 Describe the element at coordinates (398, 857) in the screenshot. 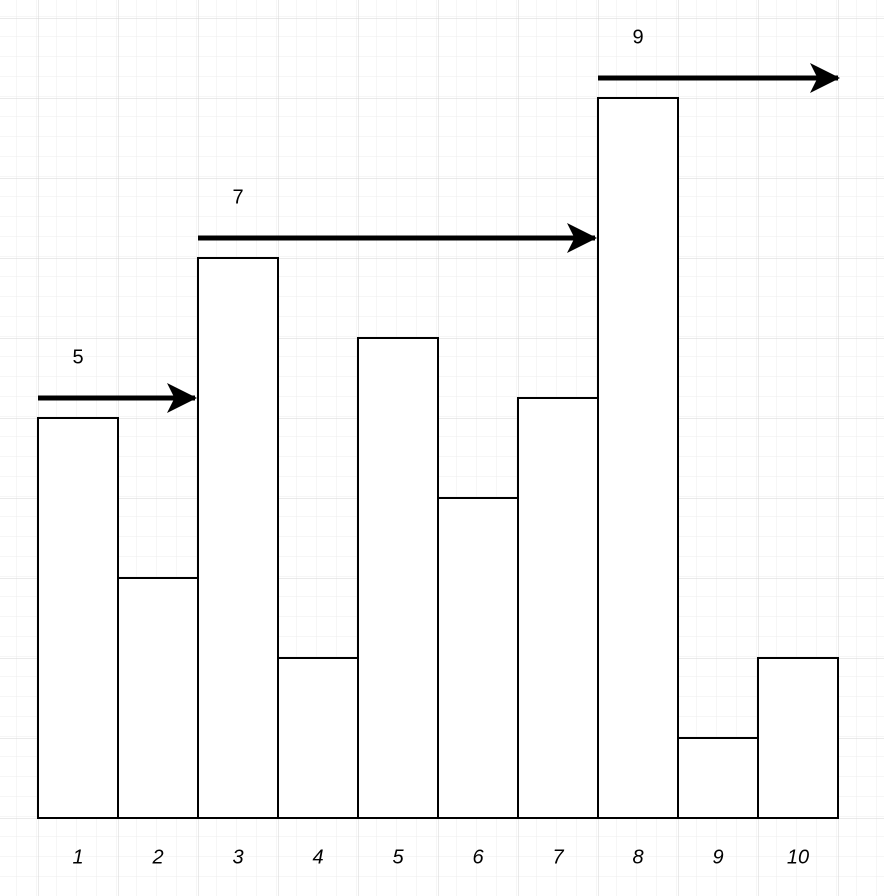

I see `category-label: 5` at that location.